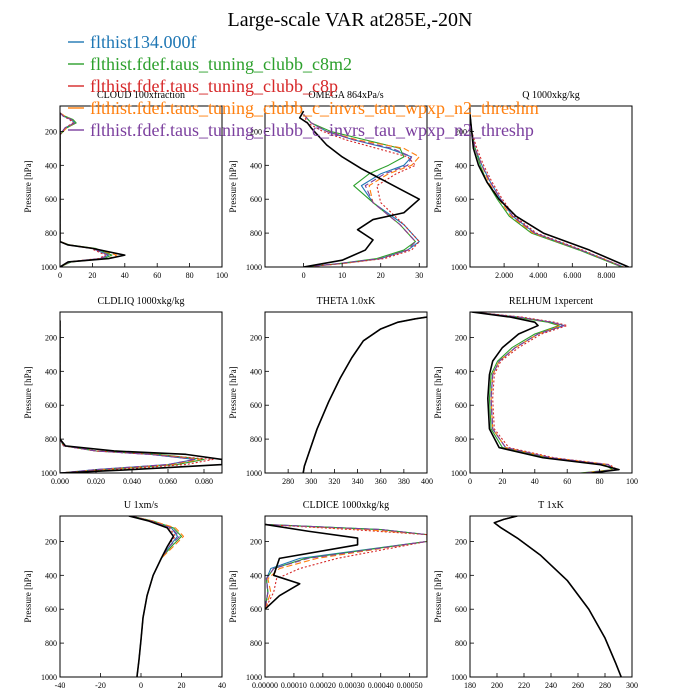 The height and width of the screenshot is (700, 700). Describe the element at coordinates (222, 275) in the screenshot. I see `panel-0-xtick-label-5: 100` at that location.